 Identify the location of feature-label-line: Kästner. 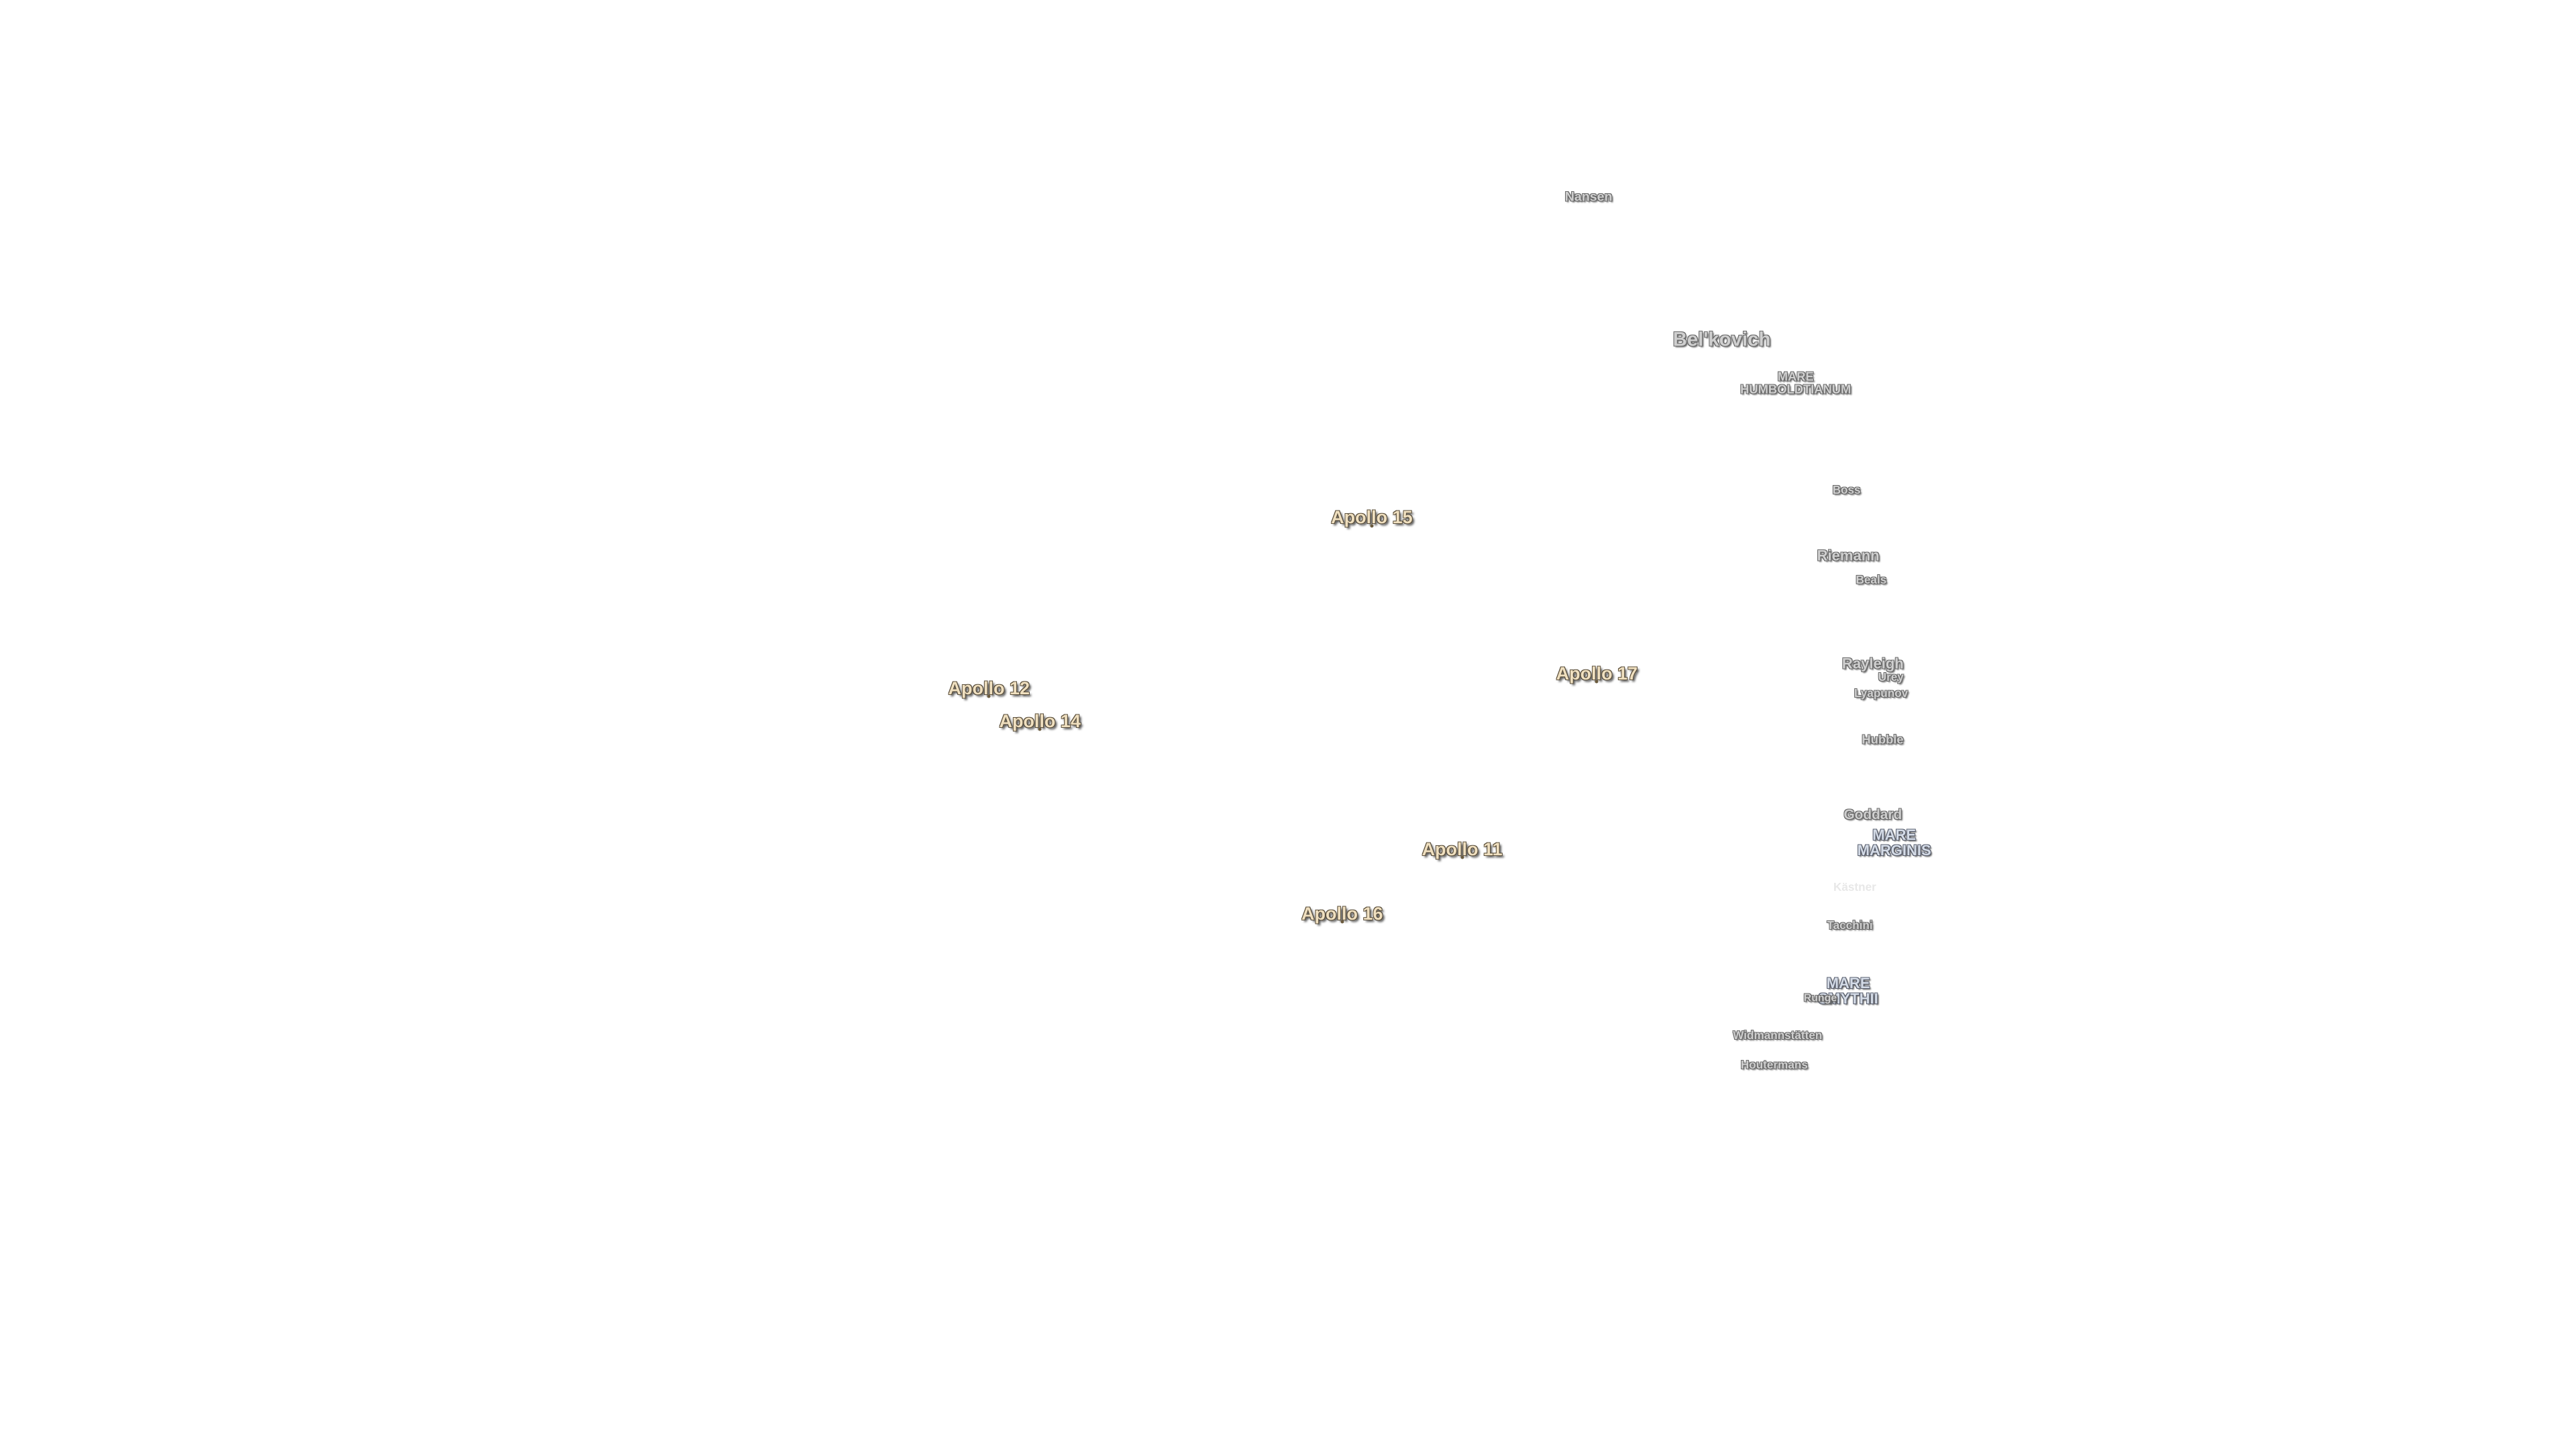
(1854, 887).